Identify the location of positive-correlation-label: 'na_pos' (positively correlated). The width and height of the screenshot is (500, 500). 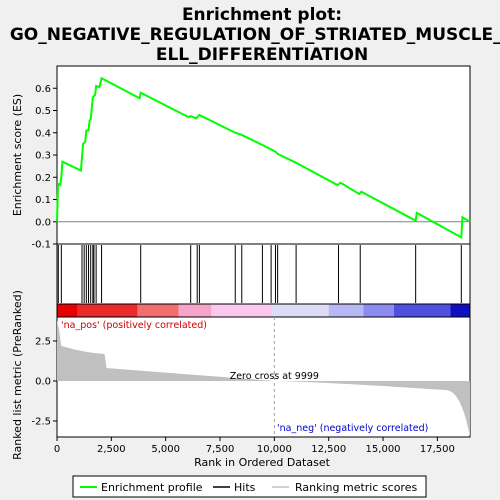
(134, 325).